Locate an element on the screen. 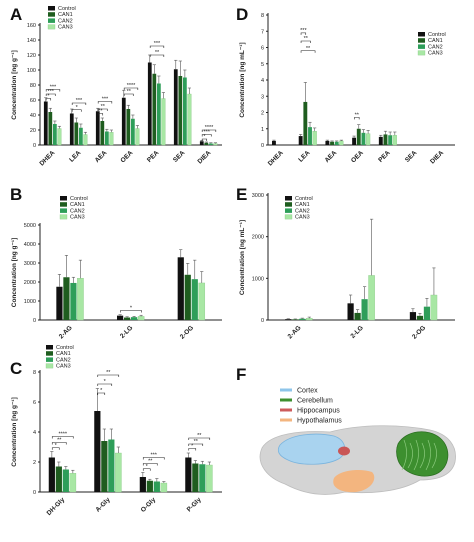 This screenshot has height=542, width=474. bar-can1-oea is located at coordinates (358, 136).